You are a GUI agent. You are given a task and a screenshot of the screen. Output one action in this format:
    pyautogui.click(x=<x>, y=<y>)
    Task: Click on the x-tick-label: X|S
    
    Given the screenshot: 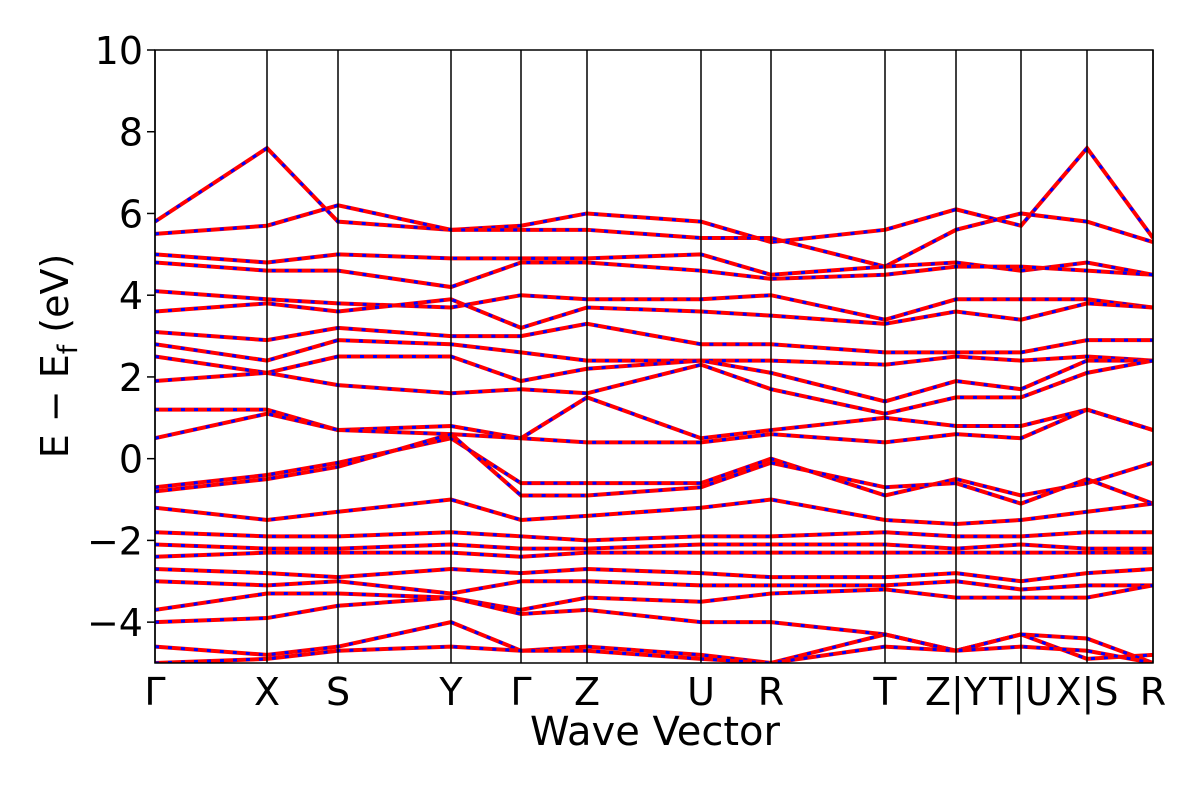 What is the action you would take?
    pyautogui.click(x=1087, y=692)
    